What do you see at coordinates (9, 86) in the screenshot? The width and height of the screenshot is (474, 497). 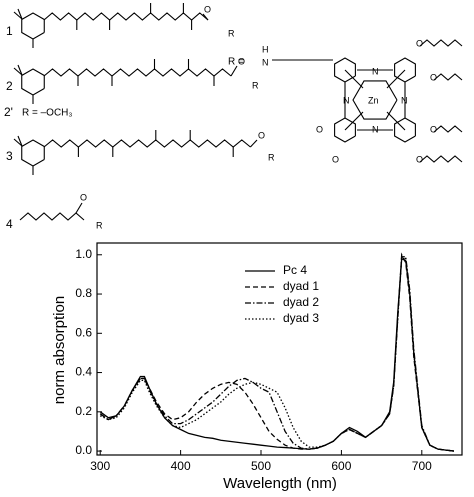 I see `compound-label: 2` at bounding box center [9, 86].